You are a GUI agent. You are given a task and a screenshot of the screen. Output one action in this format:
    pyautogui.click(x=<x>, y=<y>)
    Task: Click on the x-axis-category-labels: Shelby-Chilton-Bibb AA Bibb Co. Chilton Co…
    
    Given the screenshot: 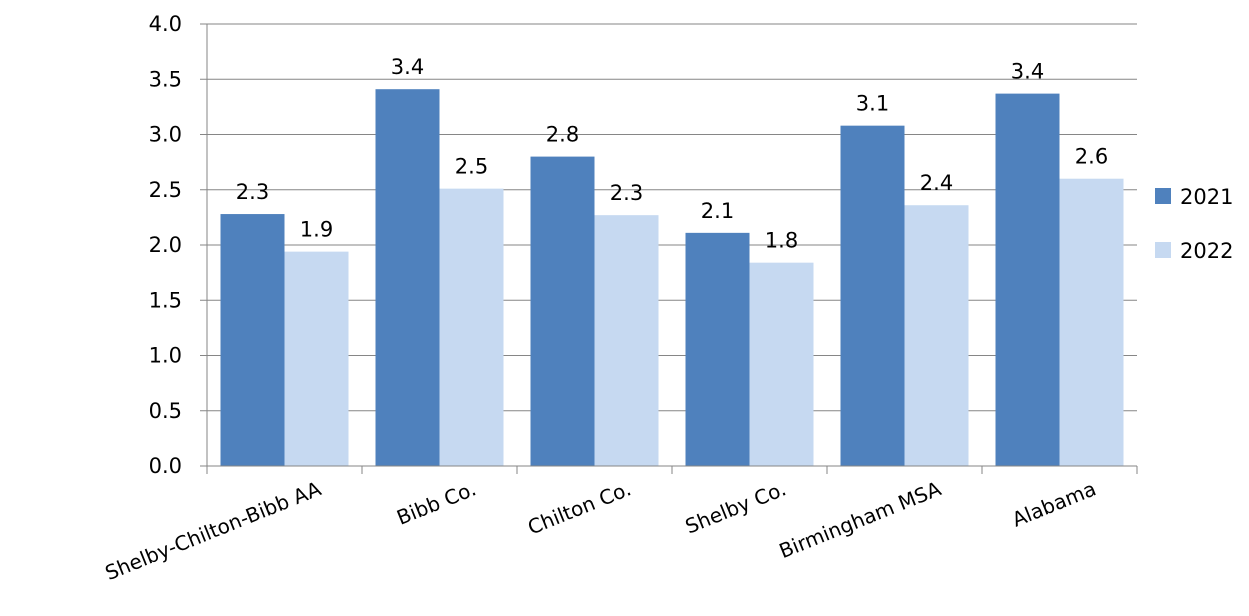 What is the action you would take?
    pyautogui.click(x=601, y=530)
    